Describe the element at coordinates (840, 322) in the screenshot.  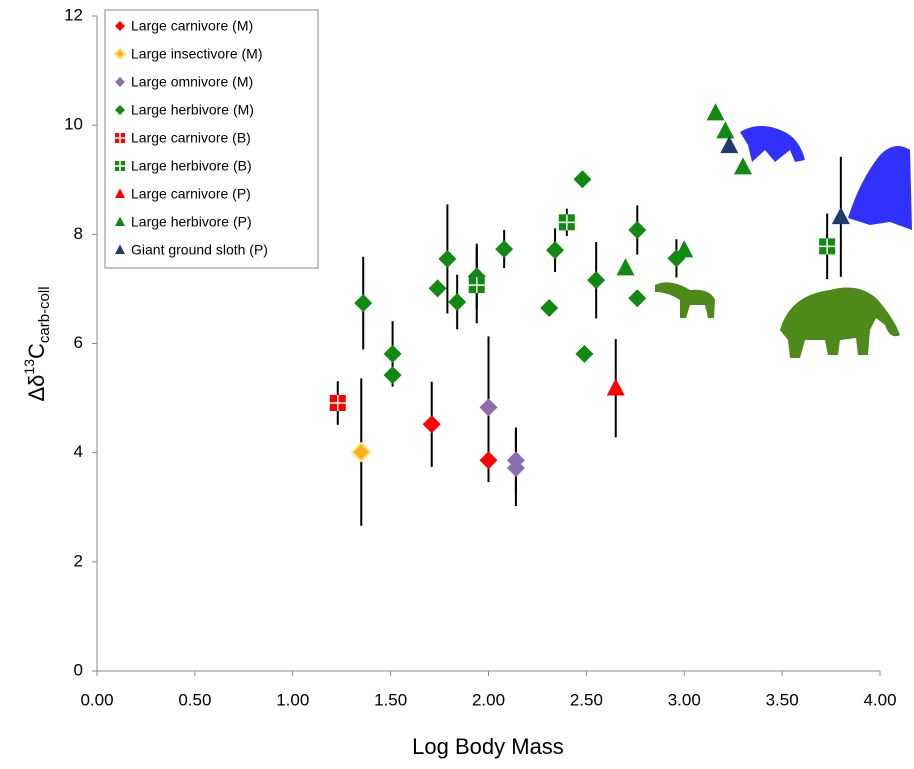
I see `mammoth-icon` at that location.